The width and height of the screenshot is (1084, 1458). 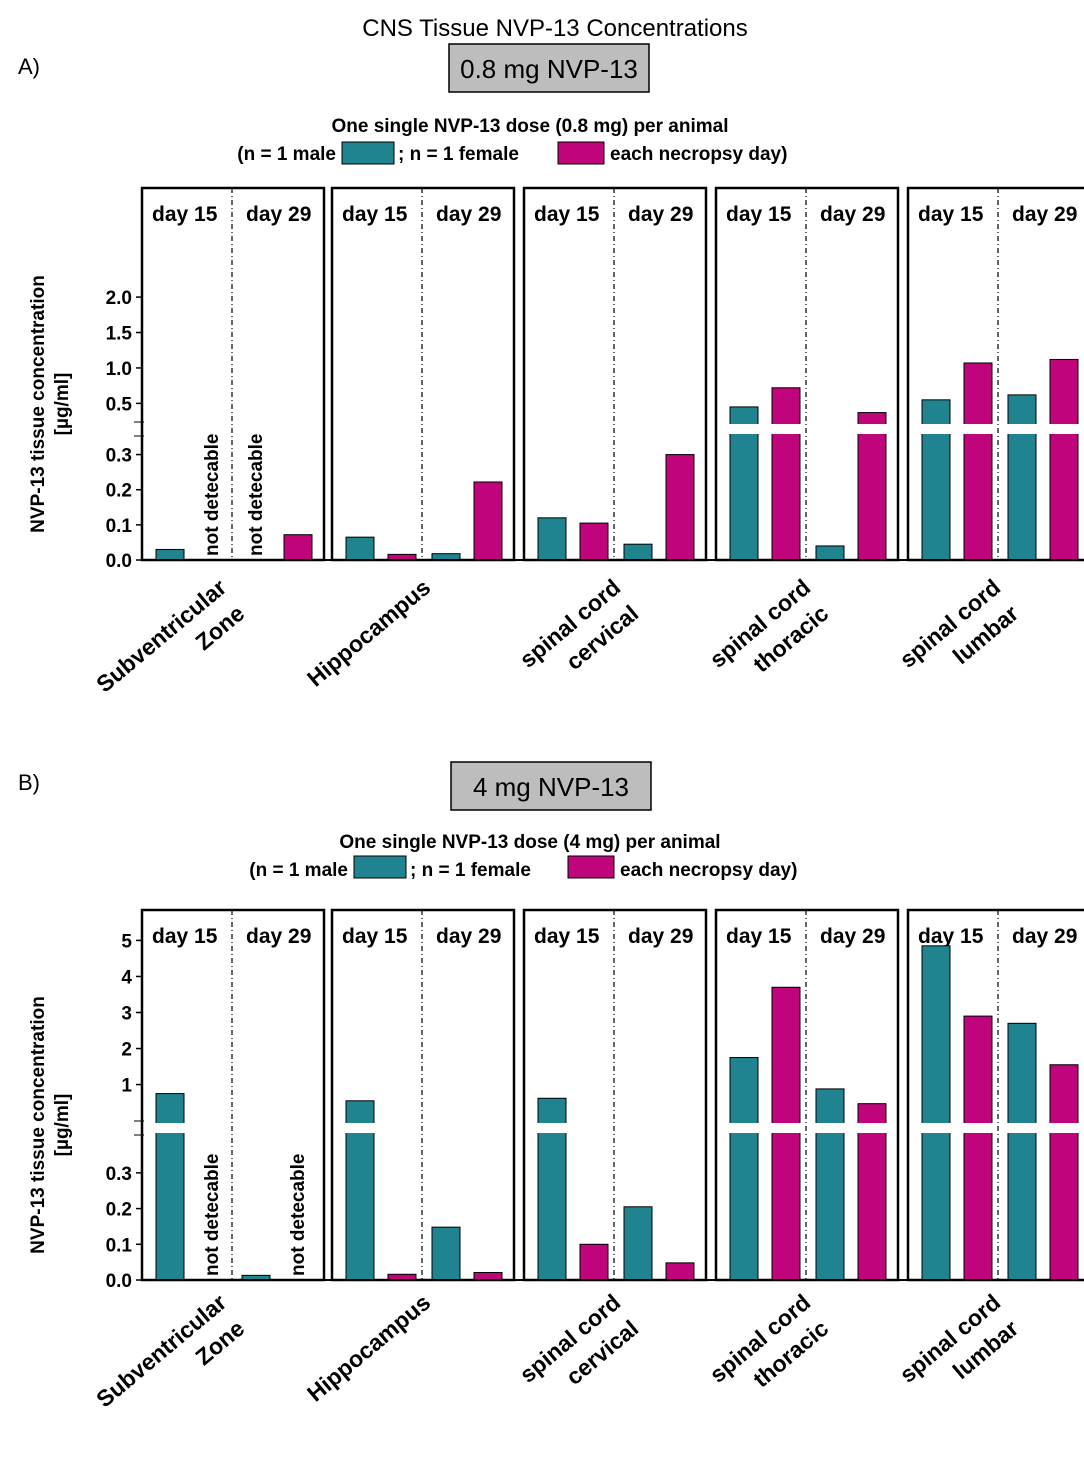 What do you see at coordinates (29, 66) in the screenshot?
I see `panel-label: A)` at bounding box center [29, 66].